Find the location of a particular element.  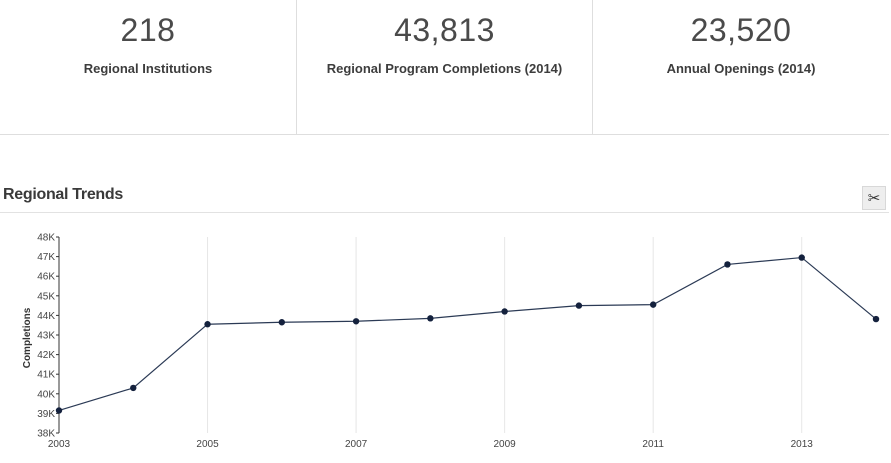

x-tick-label: 2003 is located at coordinates (59, 444).